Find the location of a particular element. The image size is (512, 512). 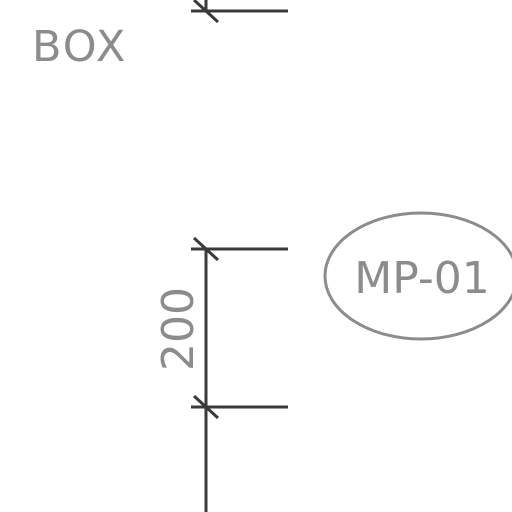

upper-tick-mark is located at coordinates (206, 249).